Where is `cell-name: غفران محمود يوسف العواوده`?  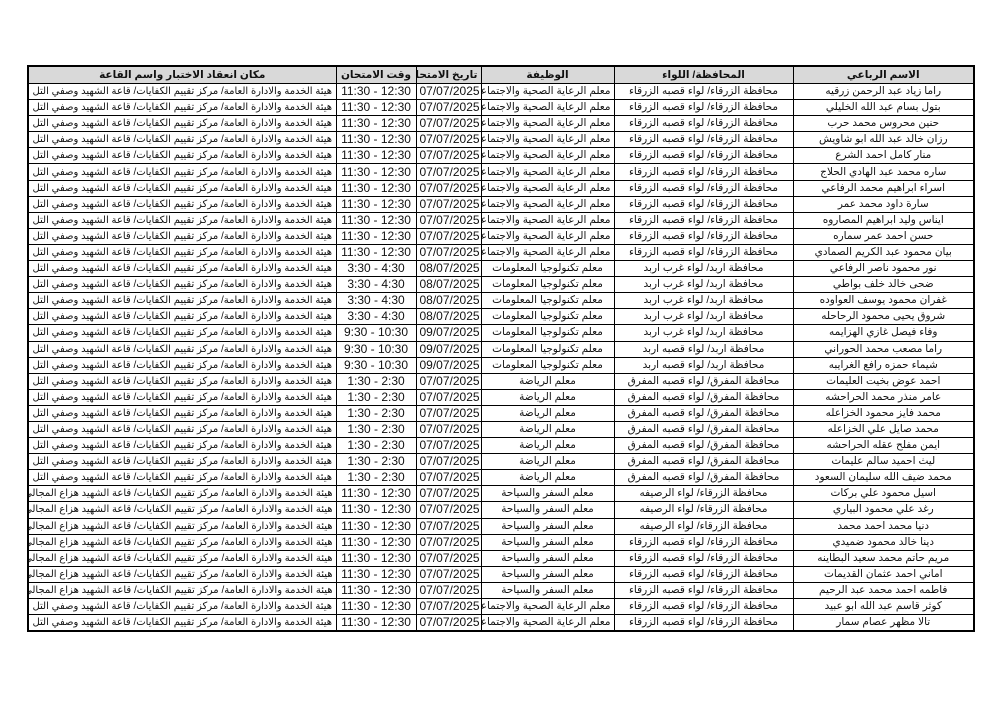
cell-name: غفران محمود يوسف العواوده is located at coordinates (883, 301).